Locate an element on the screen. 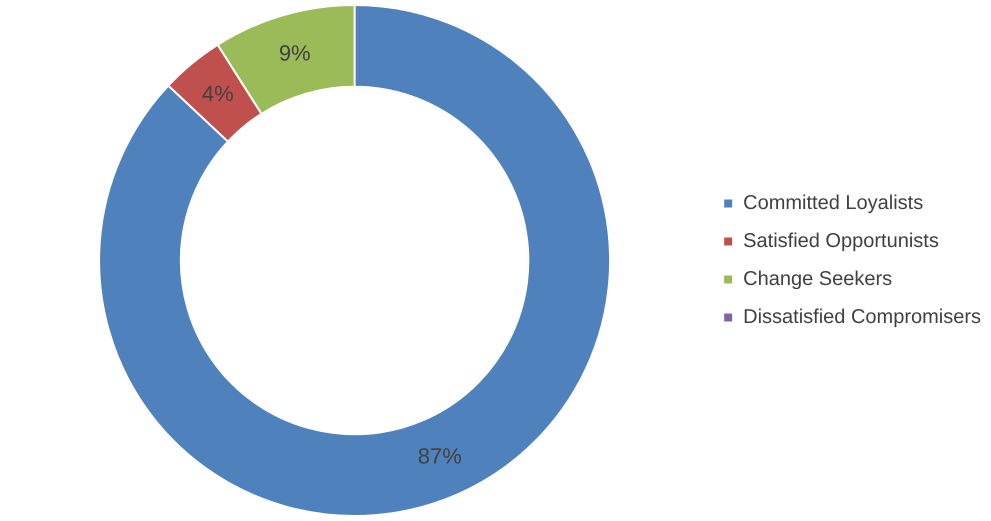  legend-label: Change Seekers is located at coordinates (817, 279).